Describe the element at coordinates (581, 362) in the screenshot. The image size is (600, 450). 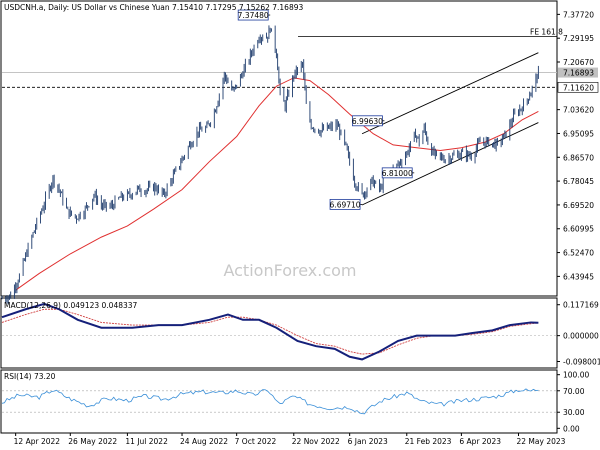
I see `macd-tick-label: -0.098001` at that location.